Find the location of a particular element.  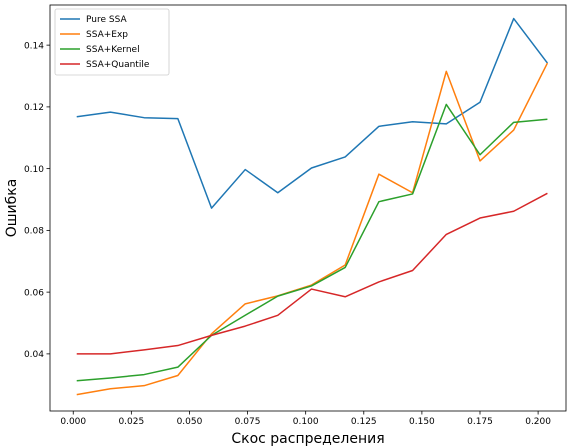

legend-label: Pure SSA is located at coordinates (106, 20).